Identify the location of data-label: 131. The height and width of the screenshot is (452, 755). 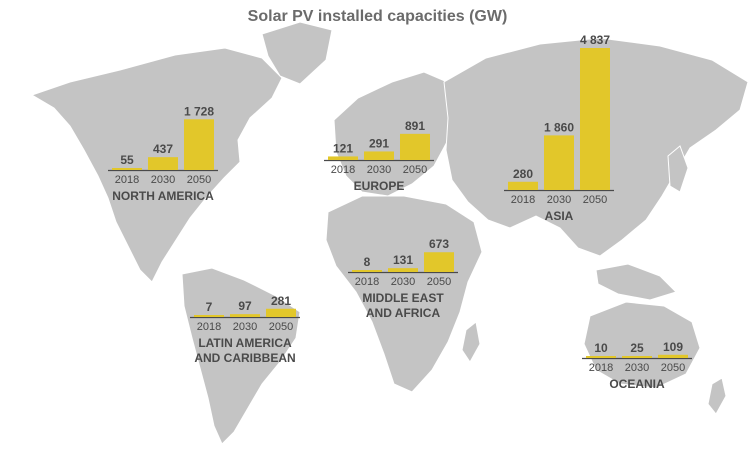
(403, 260).